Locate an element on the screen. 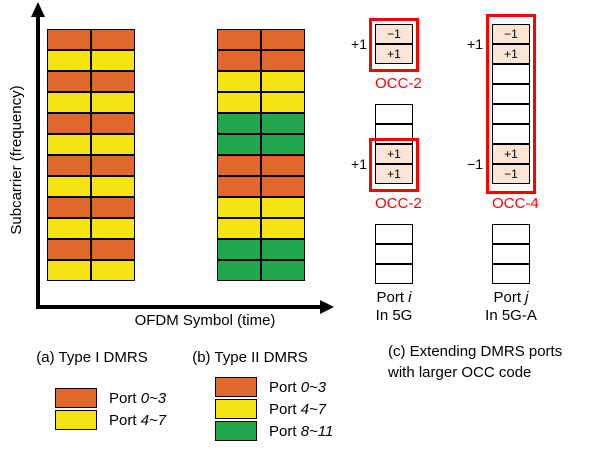 This screenshot has width=614, height=454. type1-dmrs-grid is located at coordinates (91, 155).